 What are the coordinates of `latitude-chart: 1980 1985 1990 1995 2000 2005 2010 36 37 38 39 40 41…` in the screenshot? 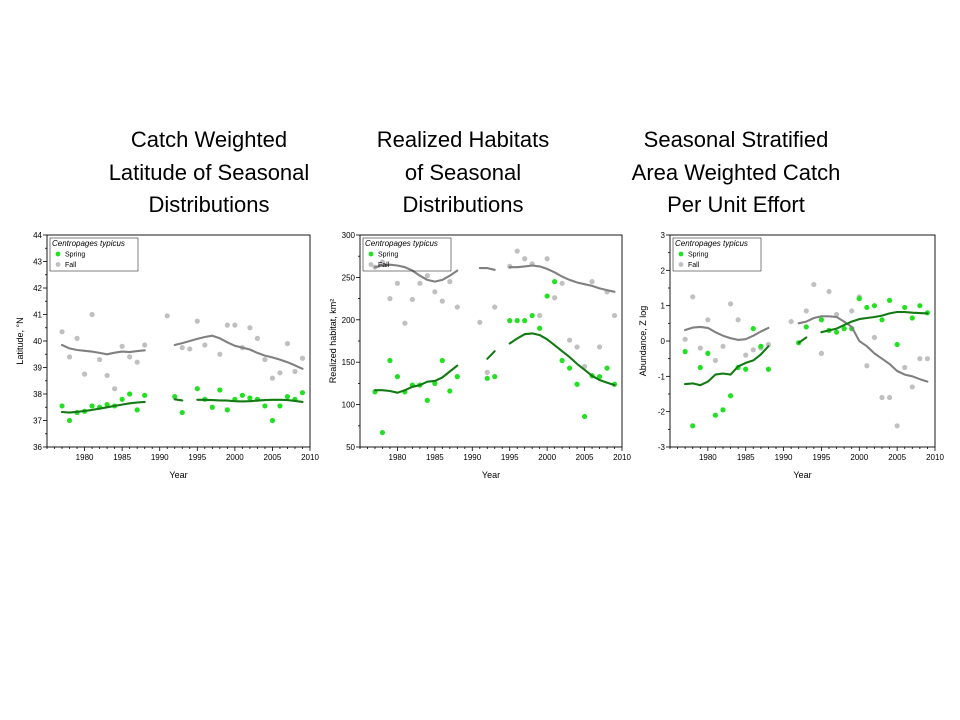 It's located at (167, 355).